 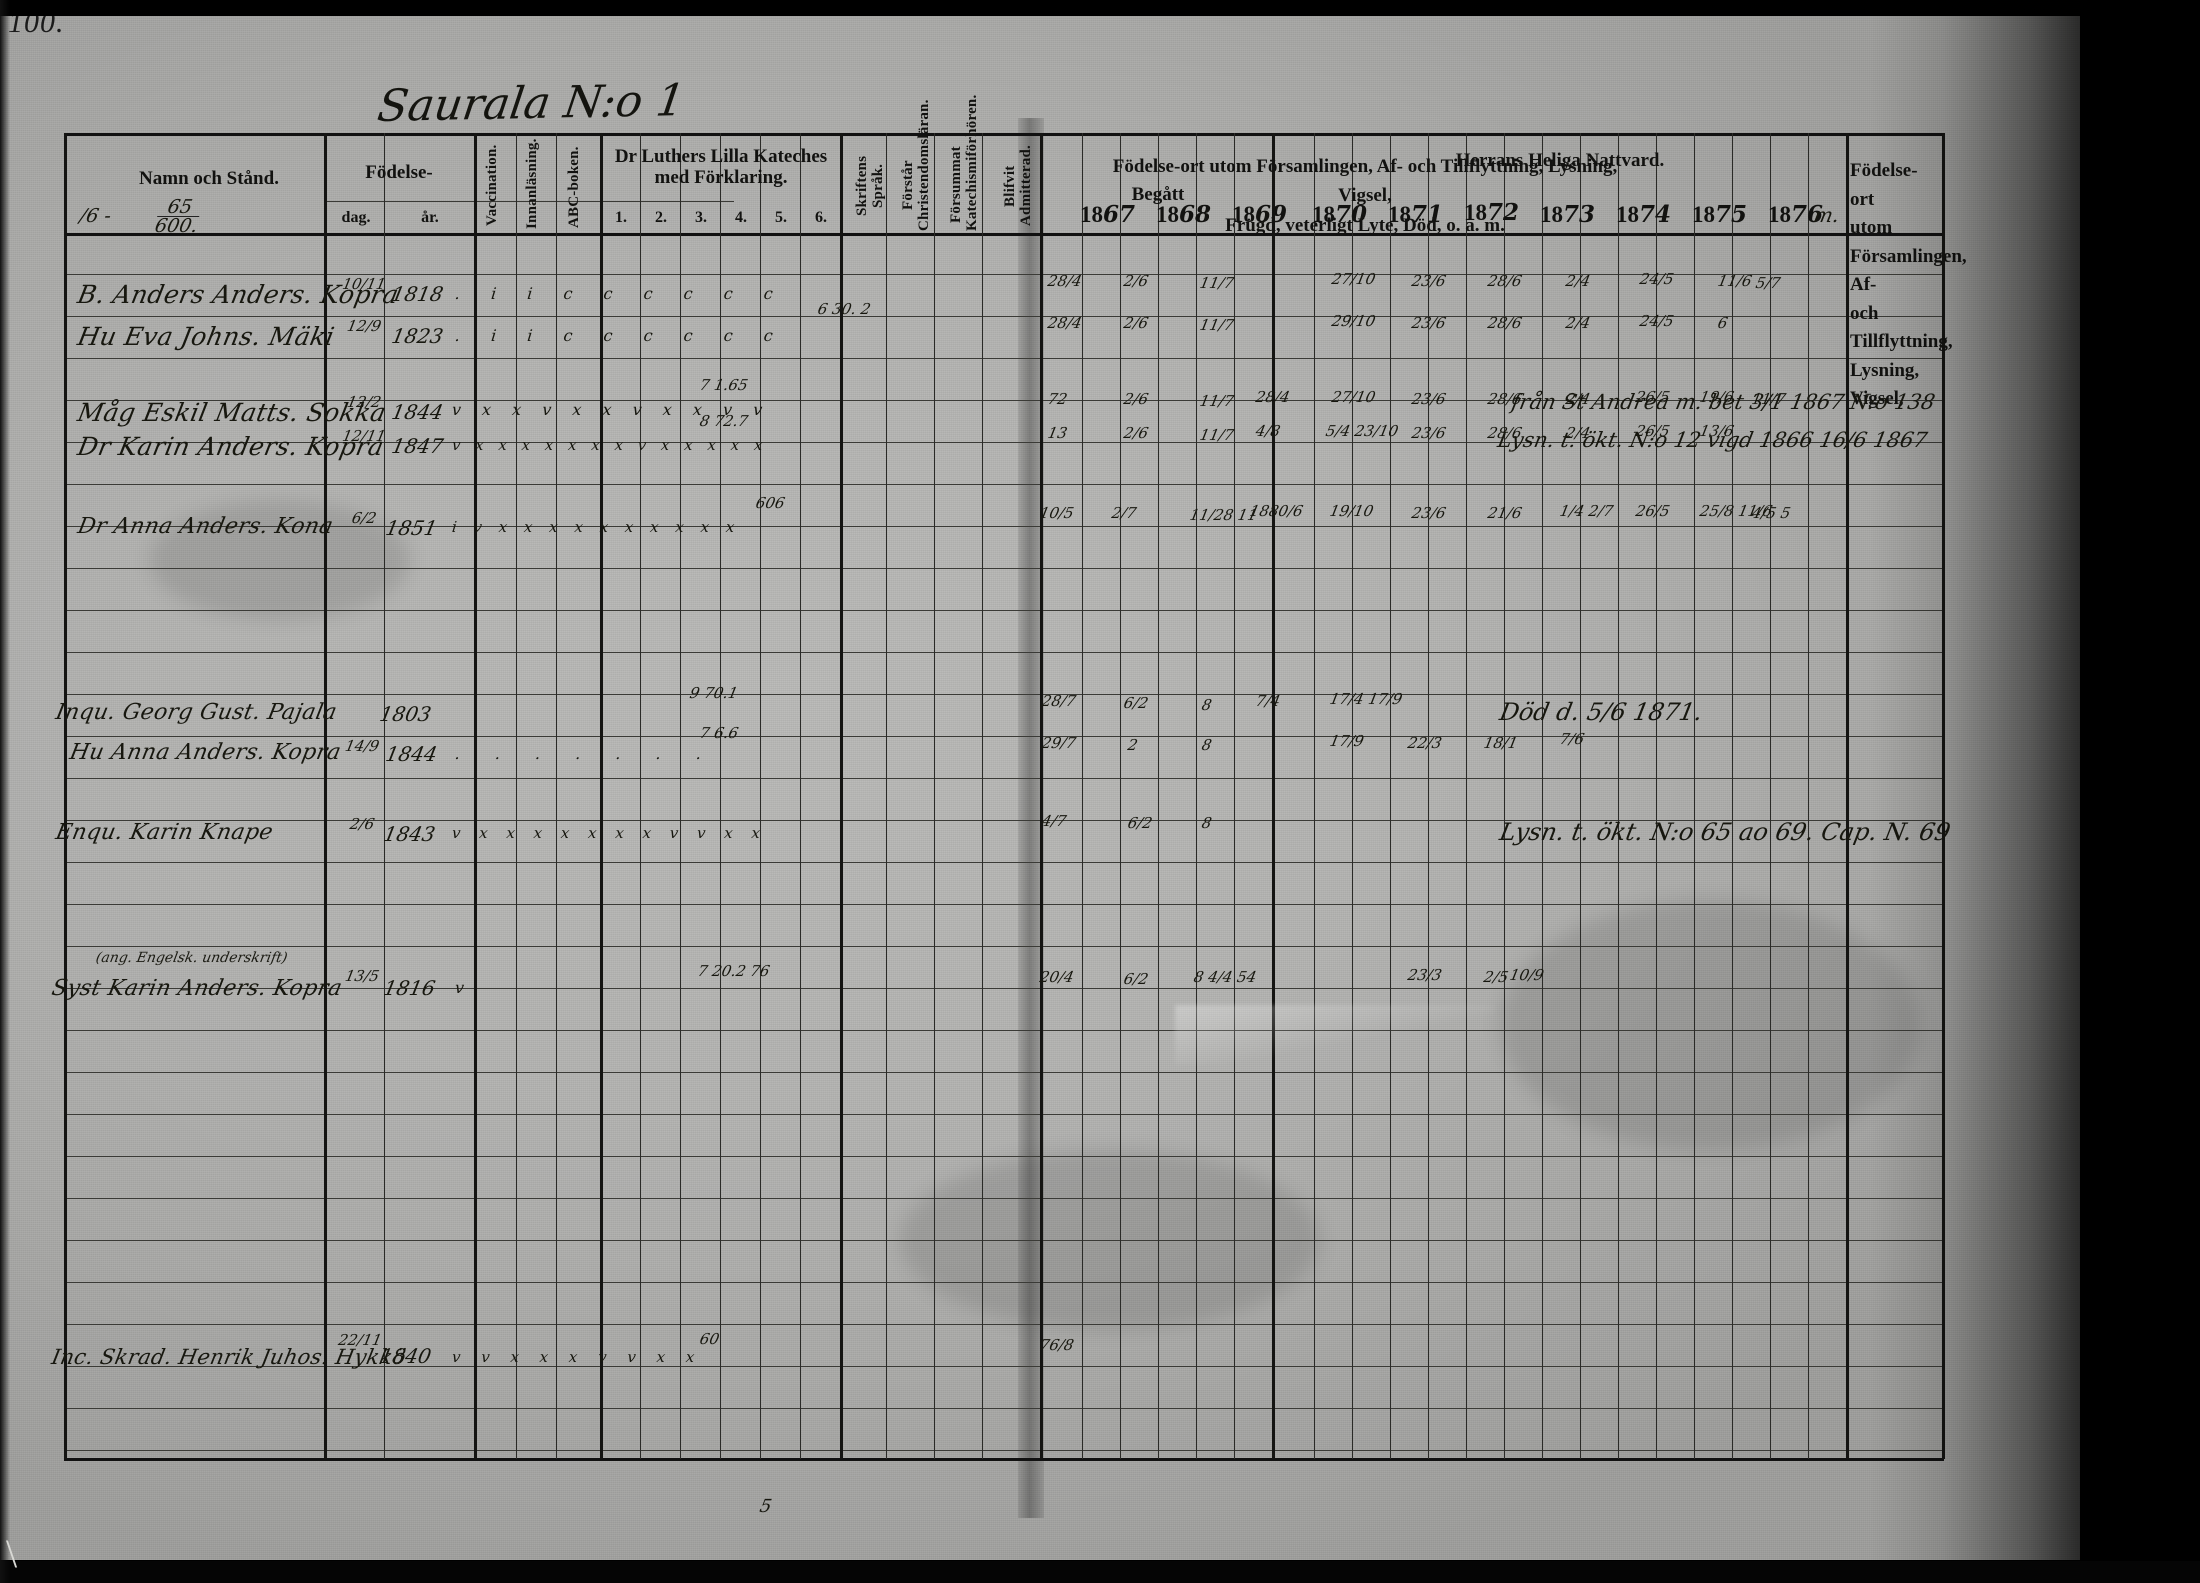 I want to click on entry-notes: Död d. 5/6 1871., so click(x=1601, y=712).